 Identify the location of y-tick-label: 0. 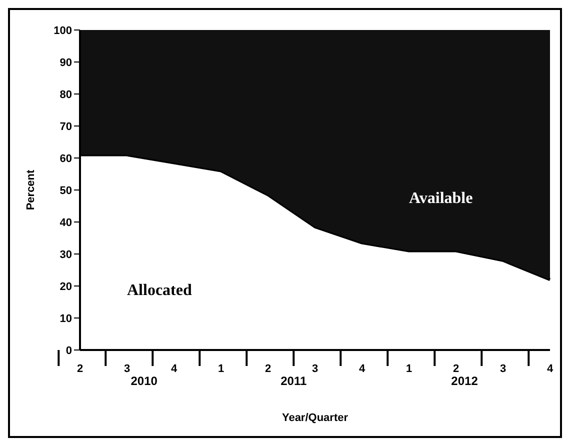
(69, 350).